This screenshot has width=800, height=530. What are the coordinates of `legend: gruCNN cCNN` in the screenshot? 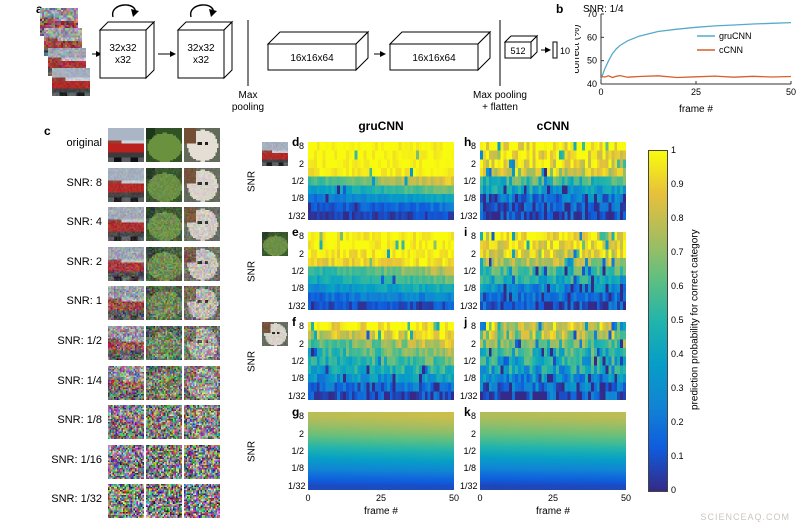 It's located at (724, 43).